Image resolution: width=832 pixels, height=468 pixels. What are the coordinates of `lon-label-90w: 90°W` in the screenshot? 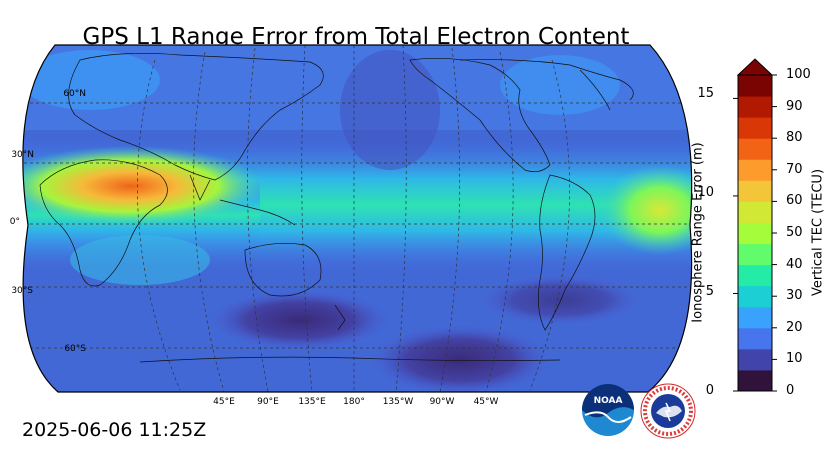 It's located at (442, 402).